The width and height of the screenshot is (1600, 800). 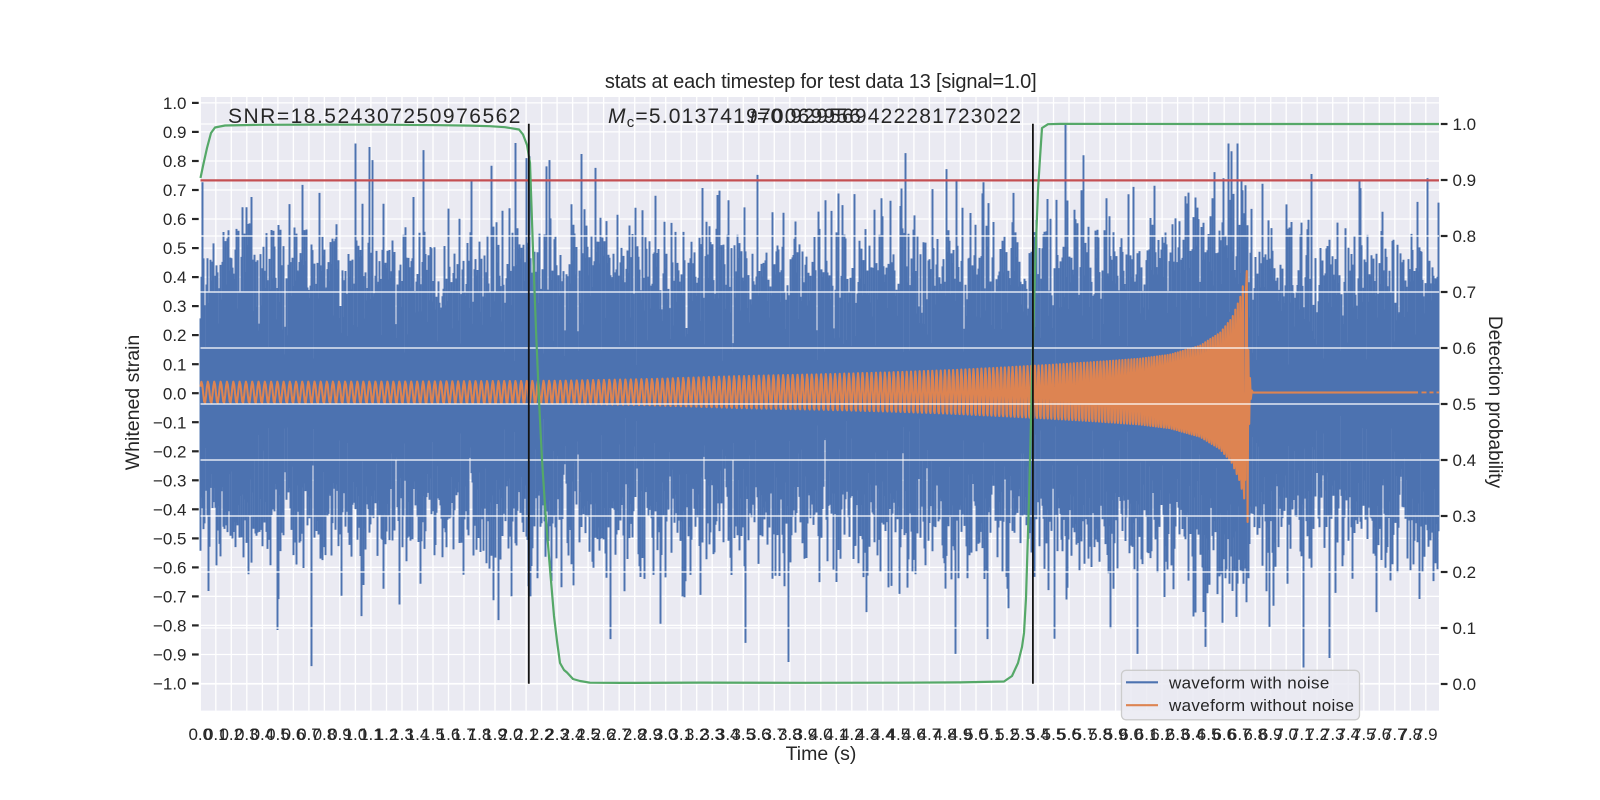 What do you see at coordinates (1023, 734) in the screenshot?
I see `svg-text: 5.3` at bounding box center [1023, 734].